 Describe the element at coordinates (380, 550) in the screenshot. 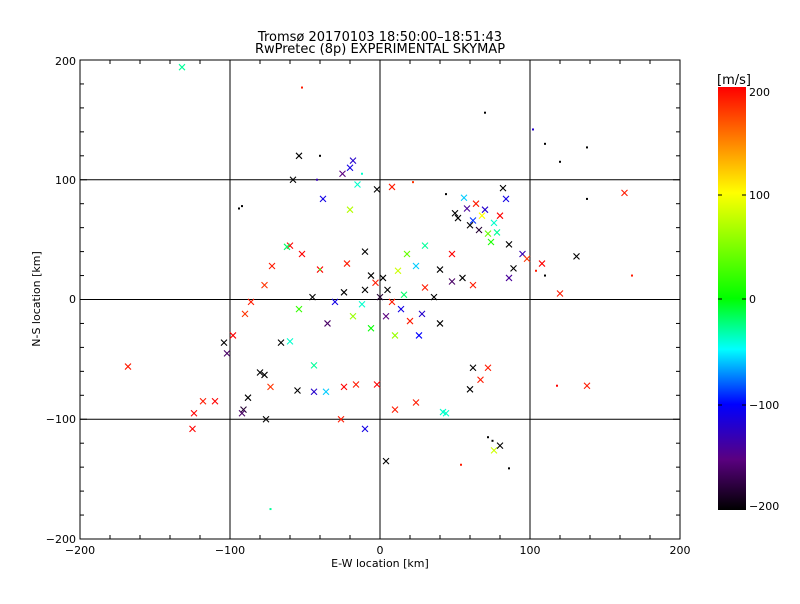

I see `x-tick-label: 0` at that location.